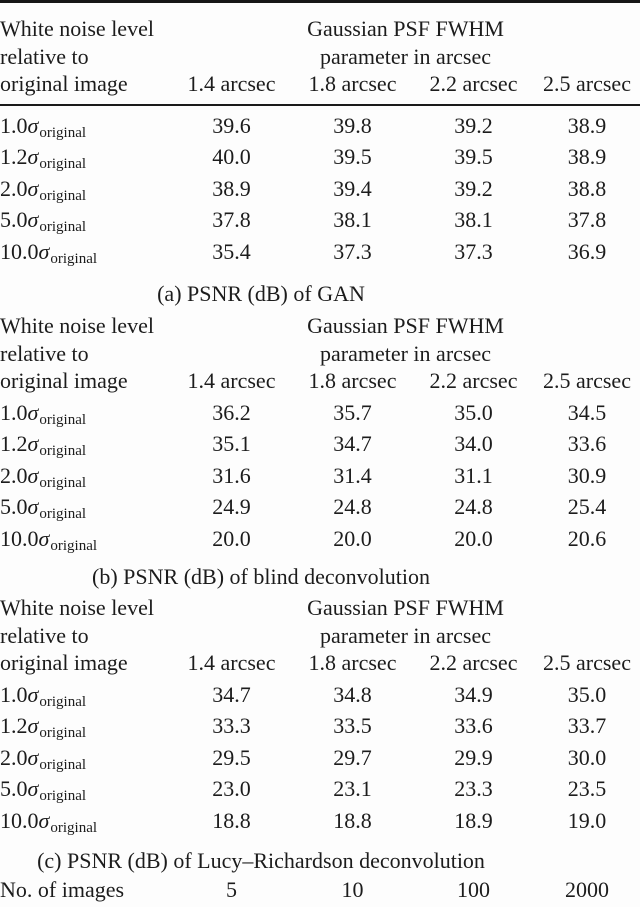 This screenshot has height=907, width=640. Describe the element at coordinates (320, 446) in the screenshot. I see `table-row: 1.2σoriginal 35.1 34.7 34.0 33.6` at that location.